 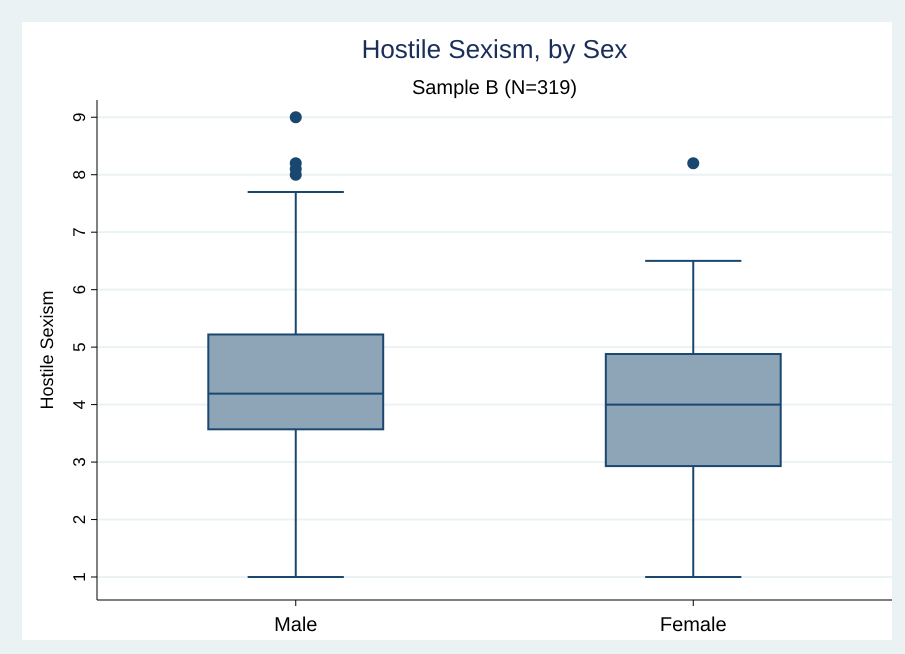 I want to click on chart-title: Hostile Sexism, by Sex, so click(x=495, y=49).